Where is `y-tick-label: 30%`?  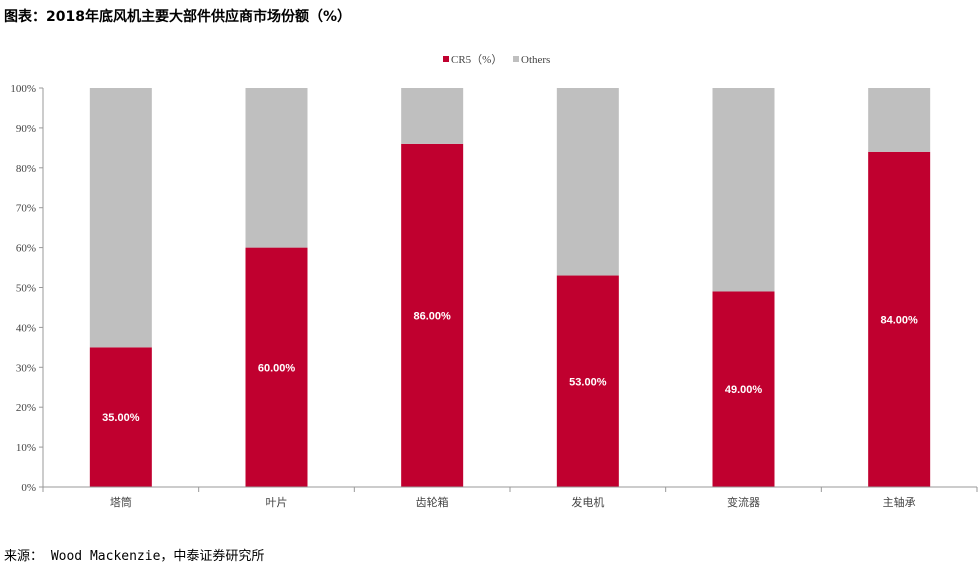 y-tick-label: 30% is located at coordinates (26, 368).